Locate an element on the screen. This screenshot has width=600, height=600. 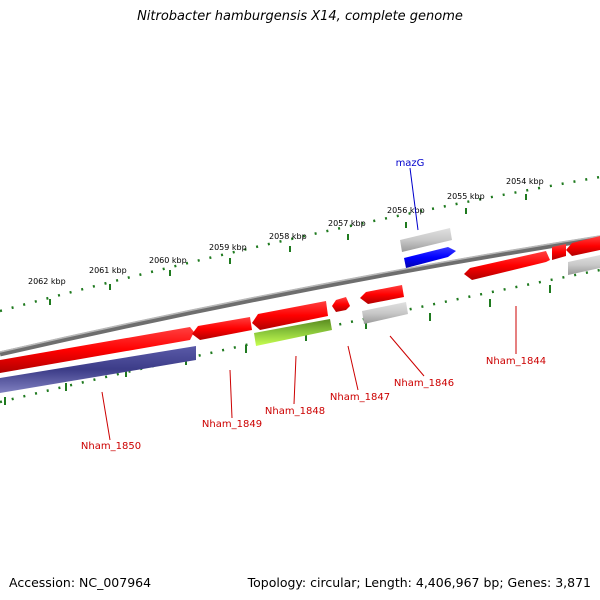
gene-arrow-grey is located at coordinates (426, 240).